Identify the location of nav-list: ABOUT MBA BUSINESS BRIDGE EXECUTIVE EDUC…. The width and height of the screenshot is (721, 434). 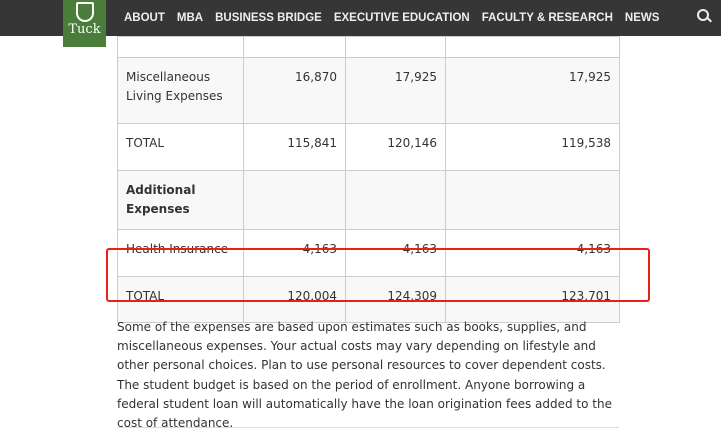
(391, 18).